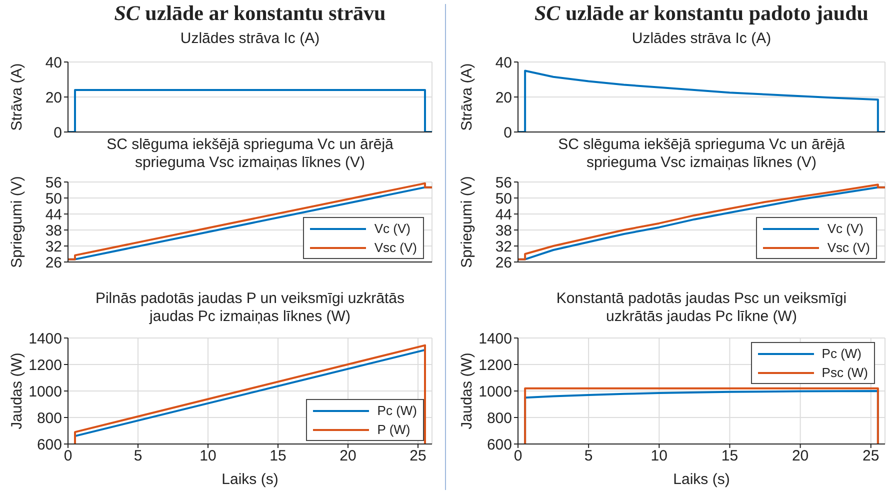 This screenshot has height=494, width=893. I want to click on chart-title: Konstantā padotās jaudas Psc un veiksmīgi uzkrātās jaudas Pc līkne (W), so click(701, 308).